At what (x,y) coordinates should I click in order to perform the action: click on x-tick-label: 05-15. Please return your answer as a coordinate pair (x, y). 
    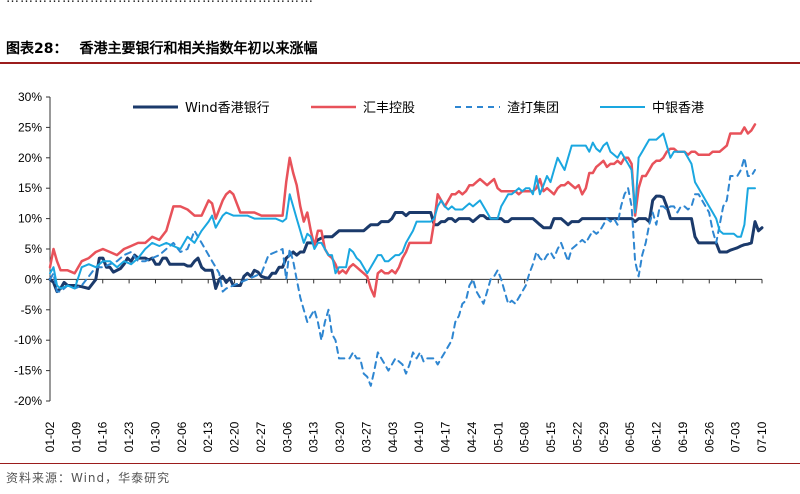
    Looking at the image, I should click on (551, 436).